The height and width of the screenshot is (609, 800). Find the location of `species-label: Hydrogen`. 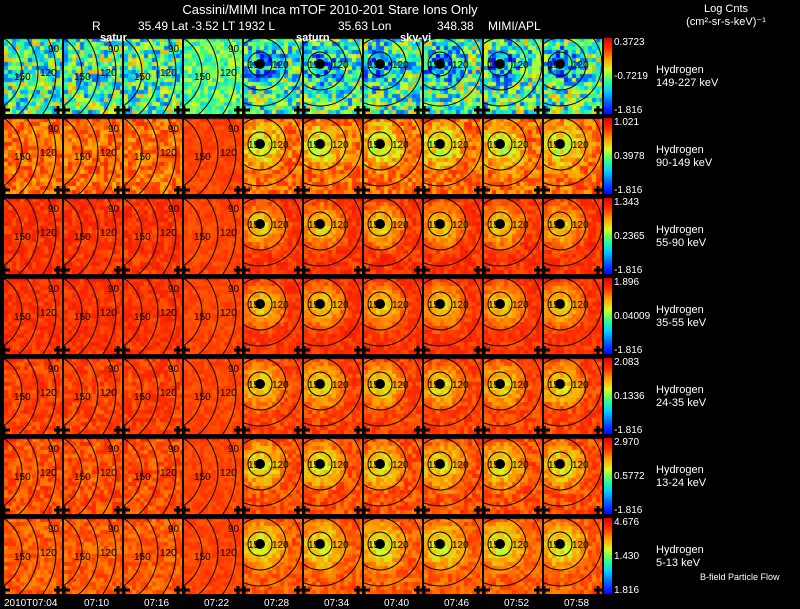

species-label: Hydrogen is located at coordinates (680, 550).